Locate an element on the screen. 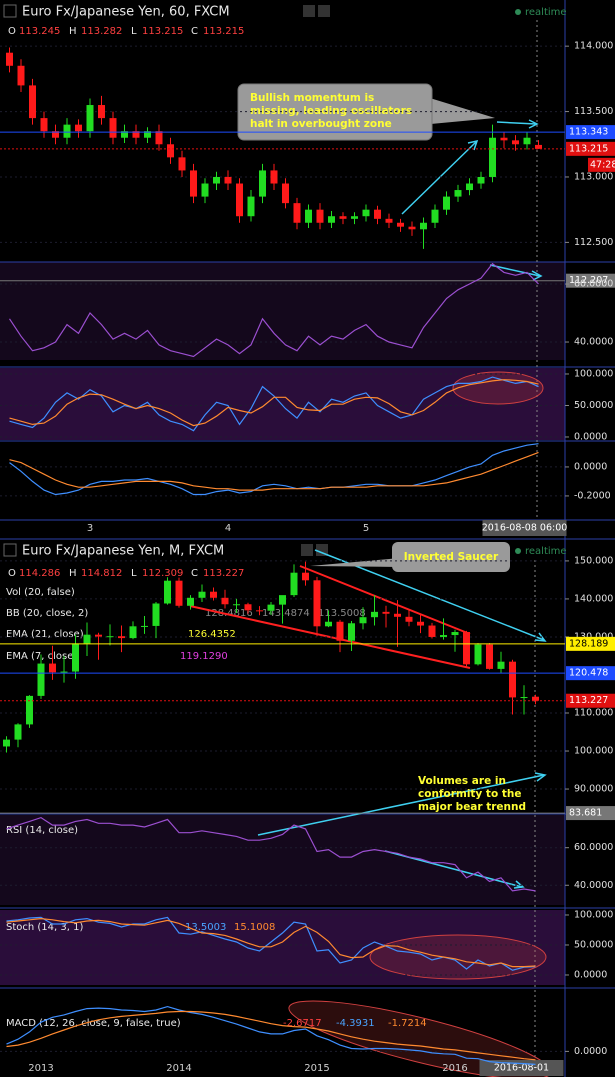  x-label-box is located at coordinates (524, 528).